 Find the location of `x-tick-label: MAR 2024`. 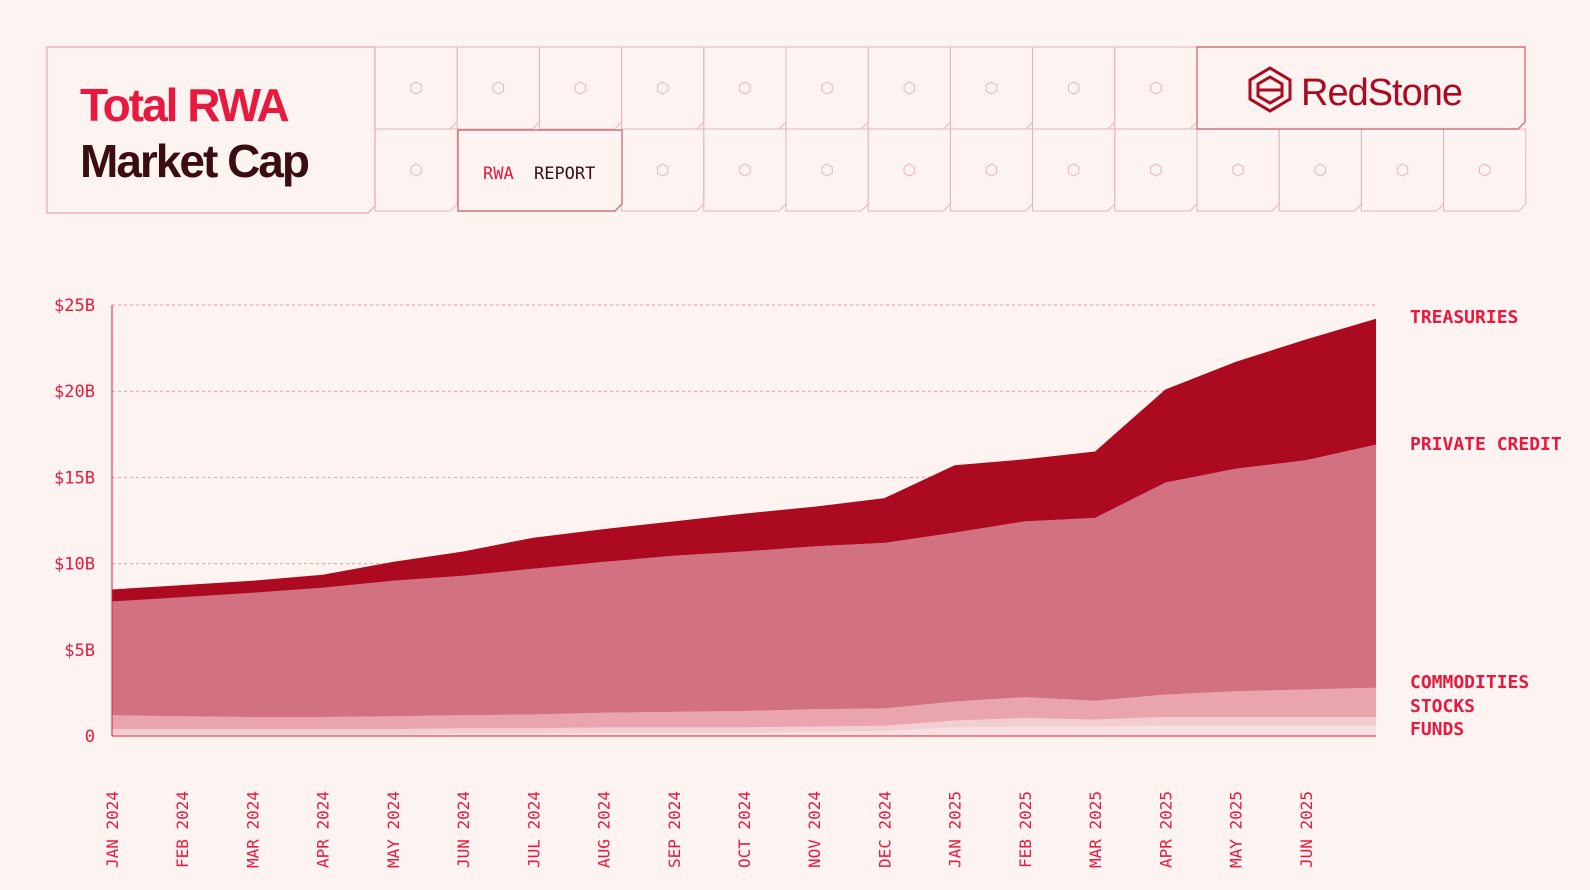

x-tick-label: MAR 2024 is located at coordinates (252, 829).